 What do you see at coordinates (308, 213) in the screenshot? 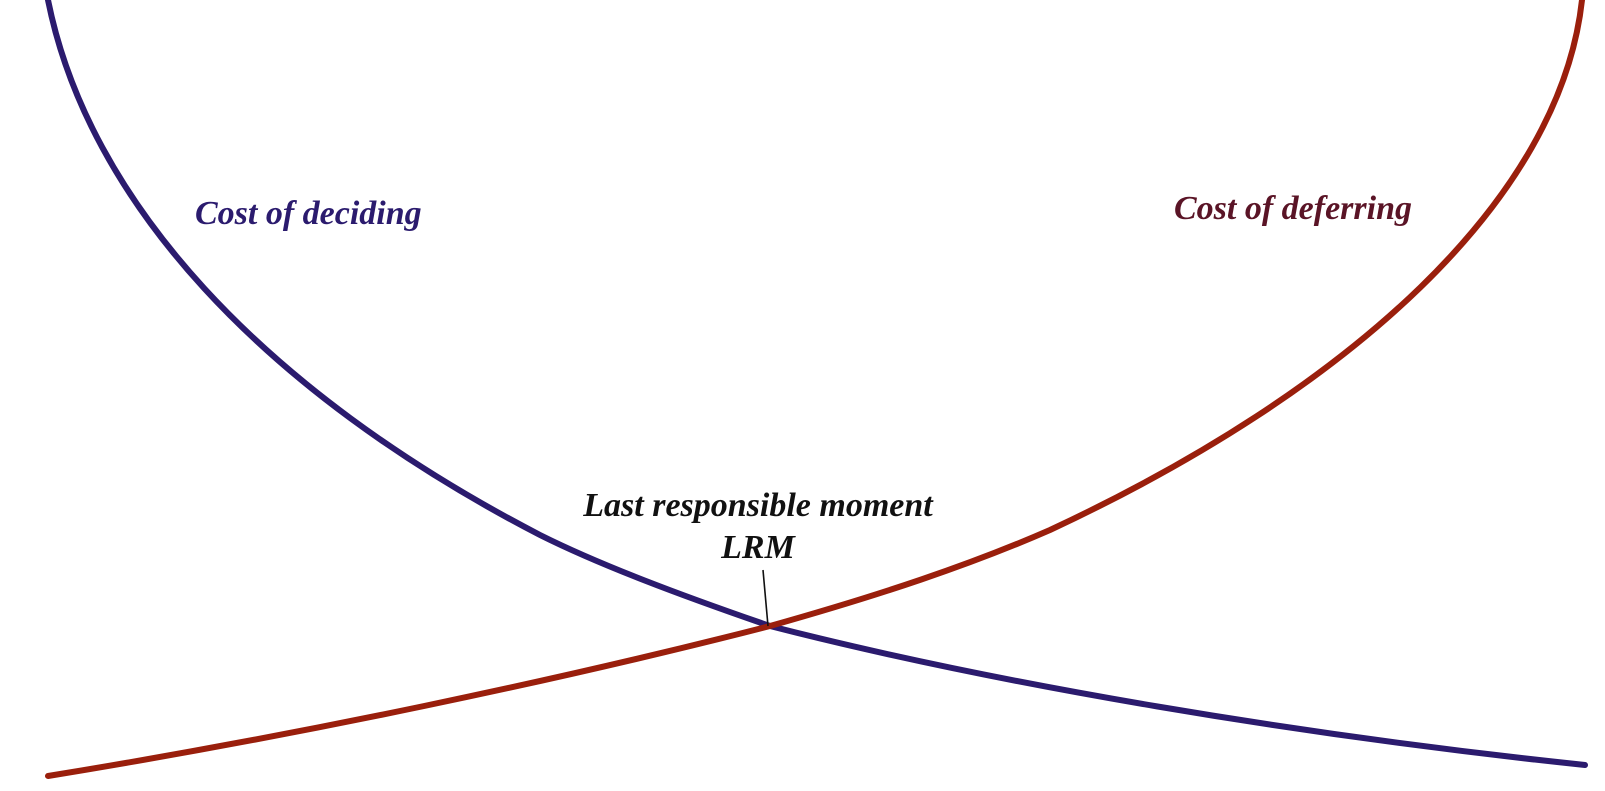
I see `cost-of-deciding-label: Cost of deciding` at bounding box center [308, 213].